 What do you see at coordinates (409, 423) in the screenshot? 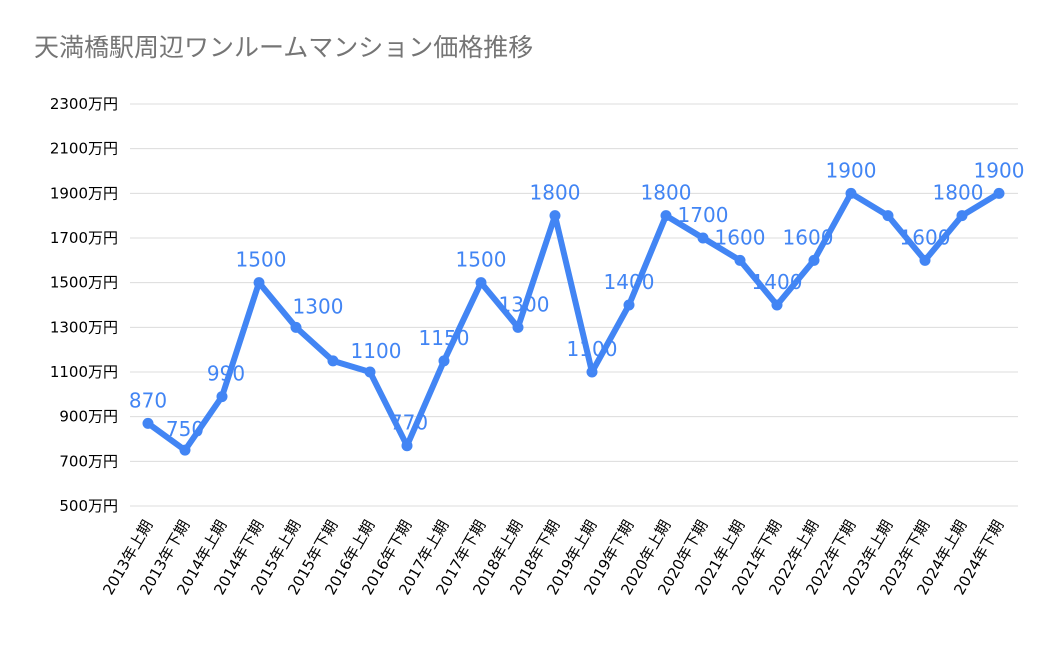
I see `data-label: 770` at bounding box center [409, 423].